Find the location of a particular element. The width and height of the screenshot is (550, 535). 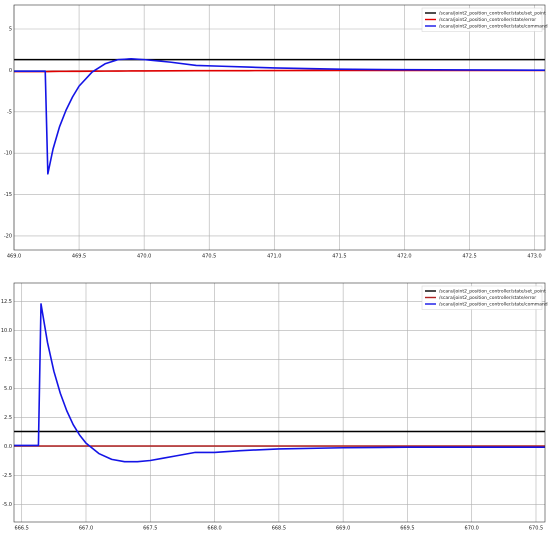

y-tick-label: -15 is located at coordinates (8, 195).